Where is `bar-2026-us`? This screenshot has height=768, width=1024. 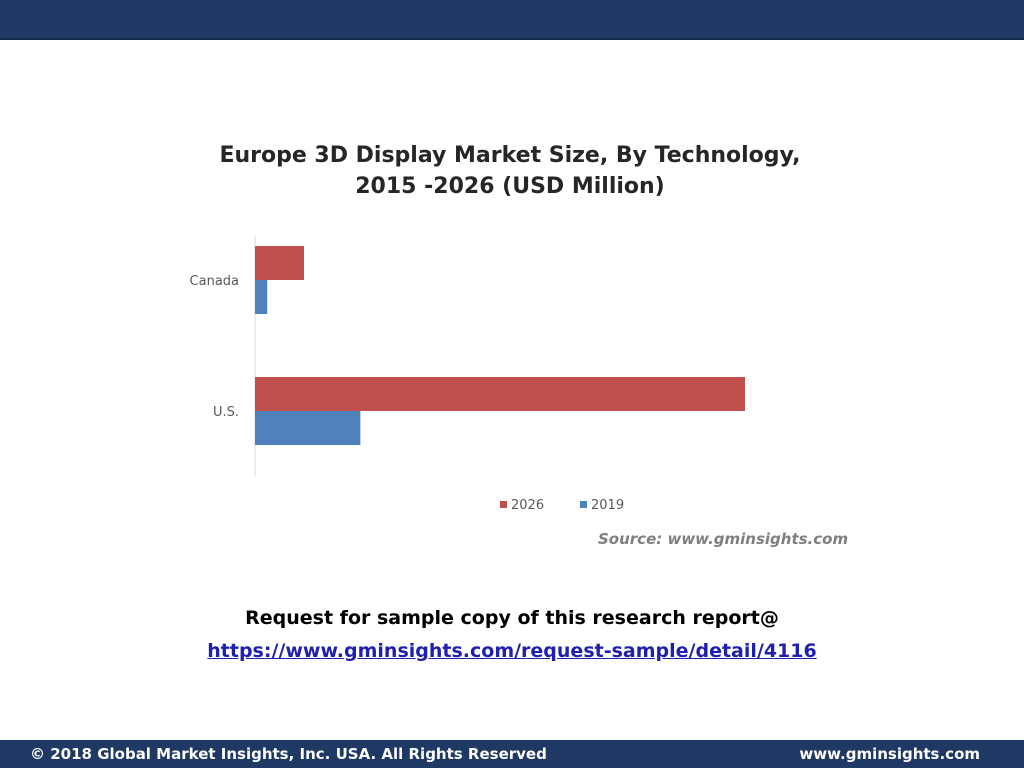 bar-2026-us is located at coordinates (500, 394).